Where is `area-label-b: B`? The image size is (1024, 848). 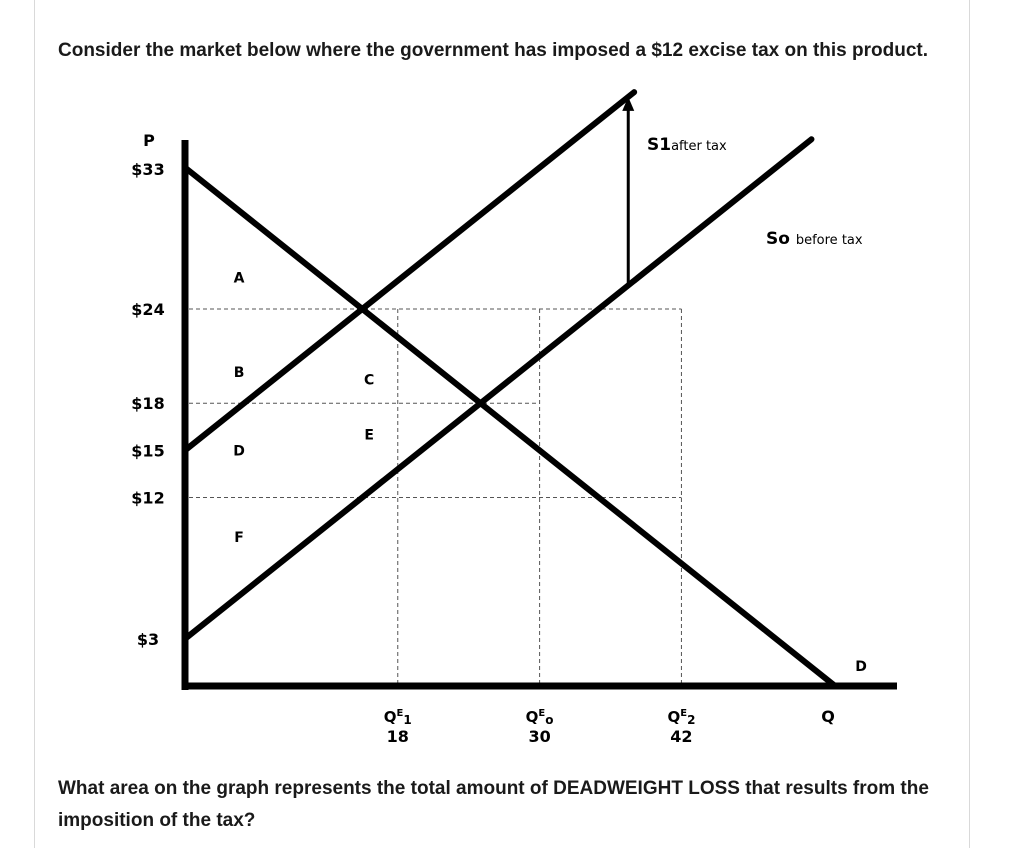 area-label-b: B is located at coordinates (239, 373).